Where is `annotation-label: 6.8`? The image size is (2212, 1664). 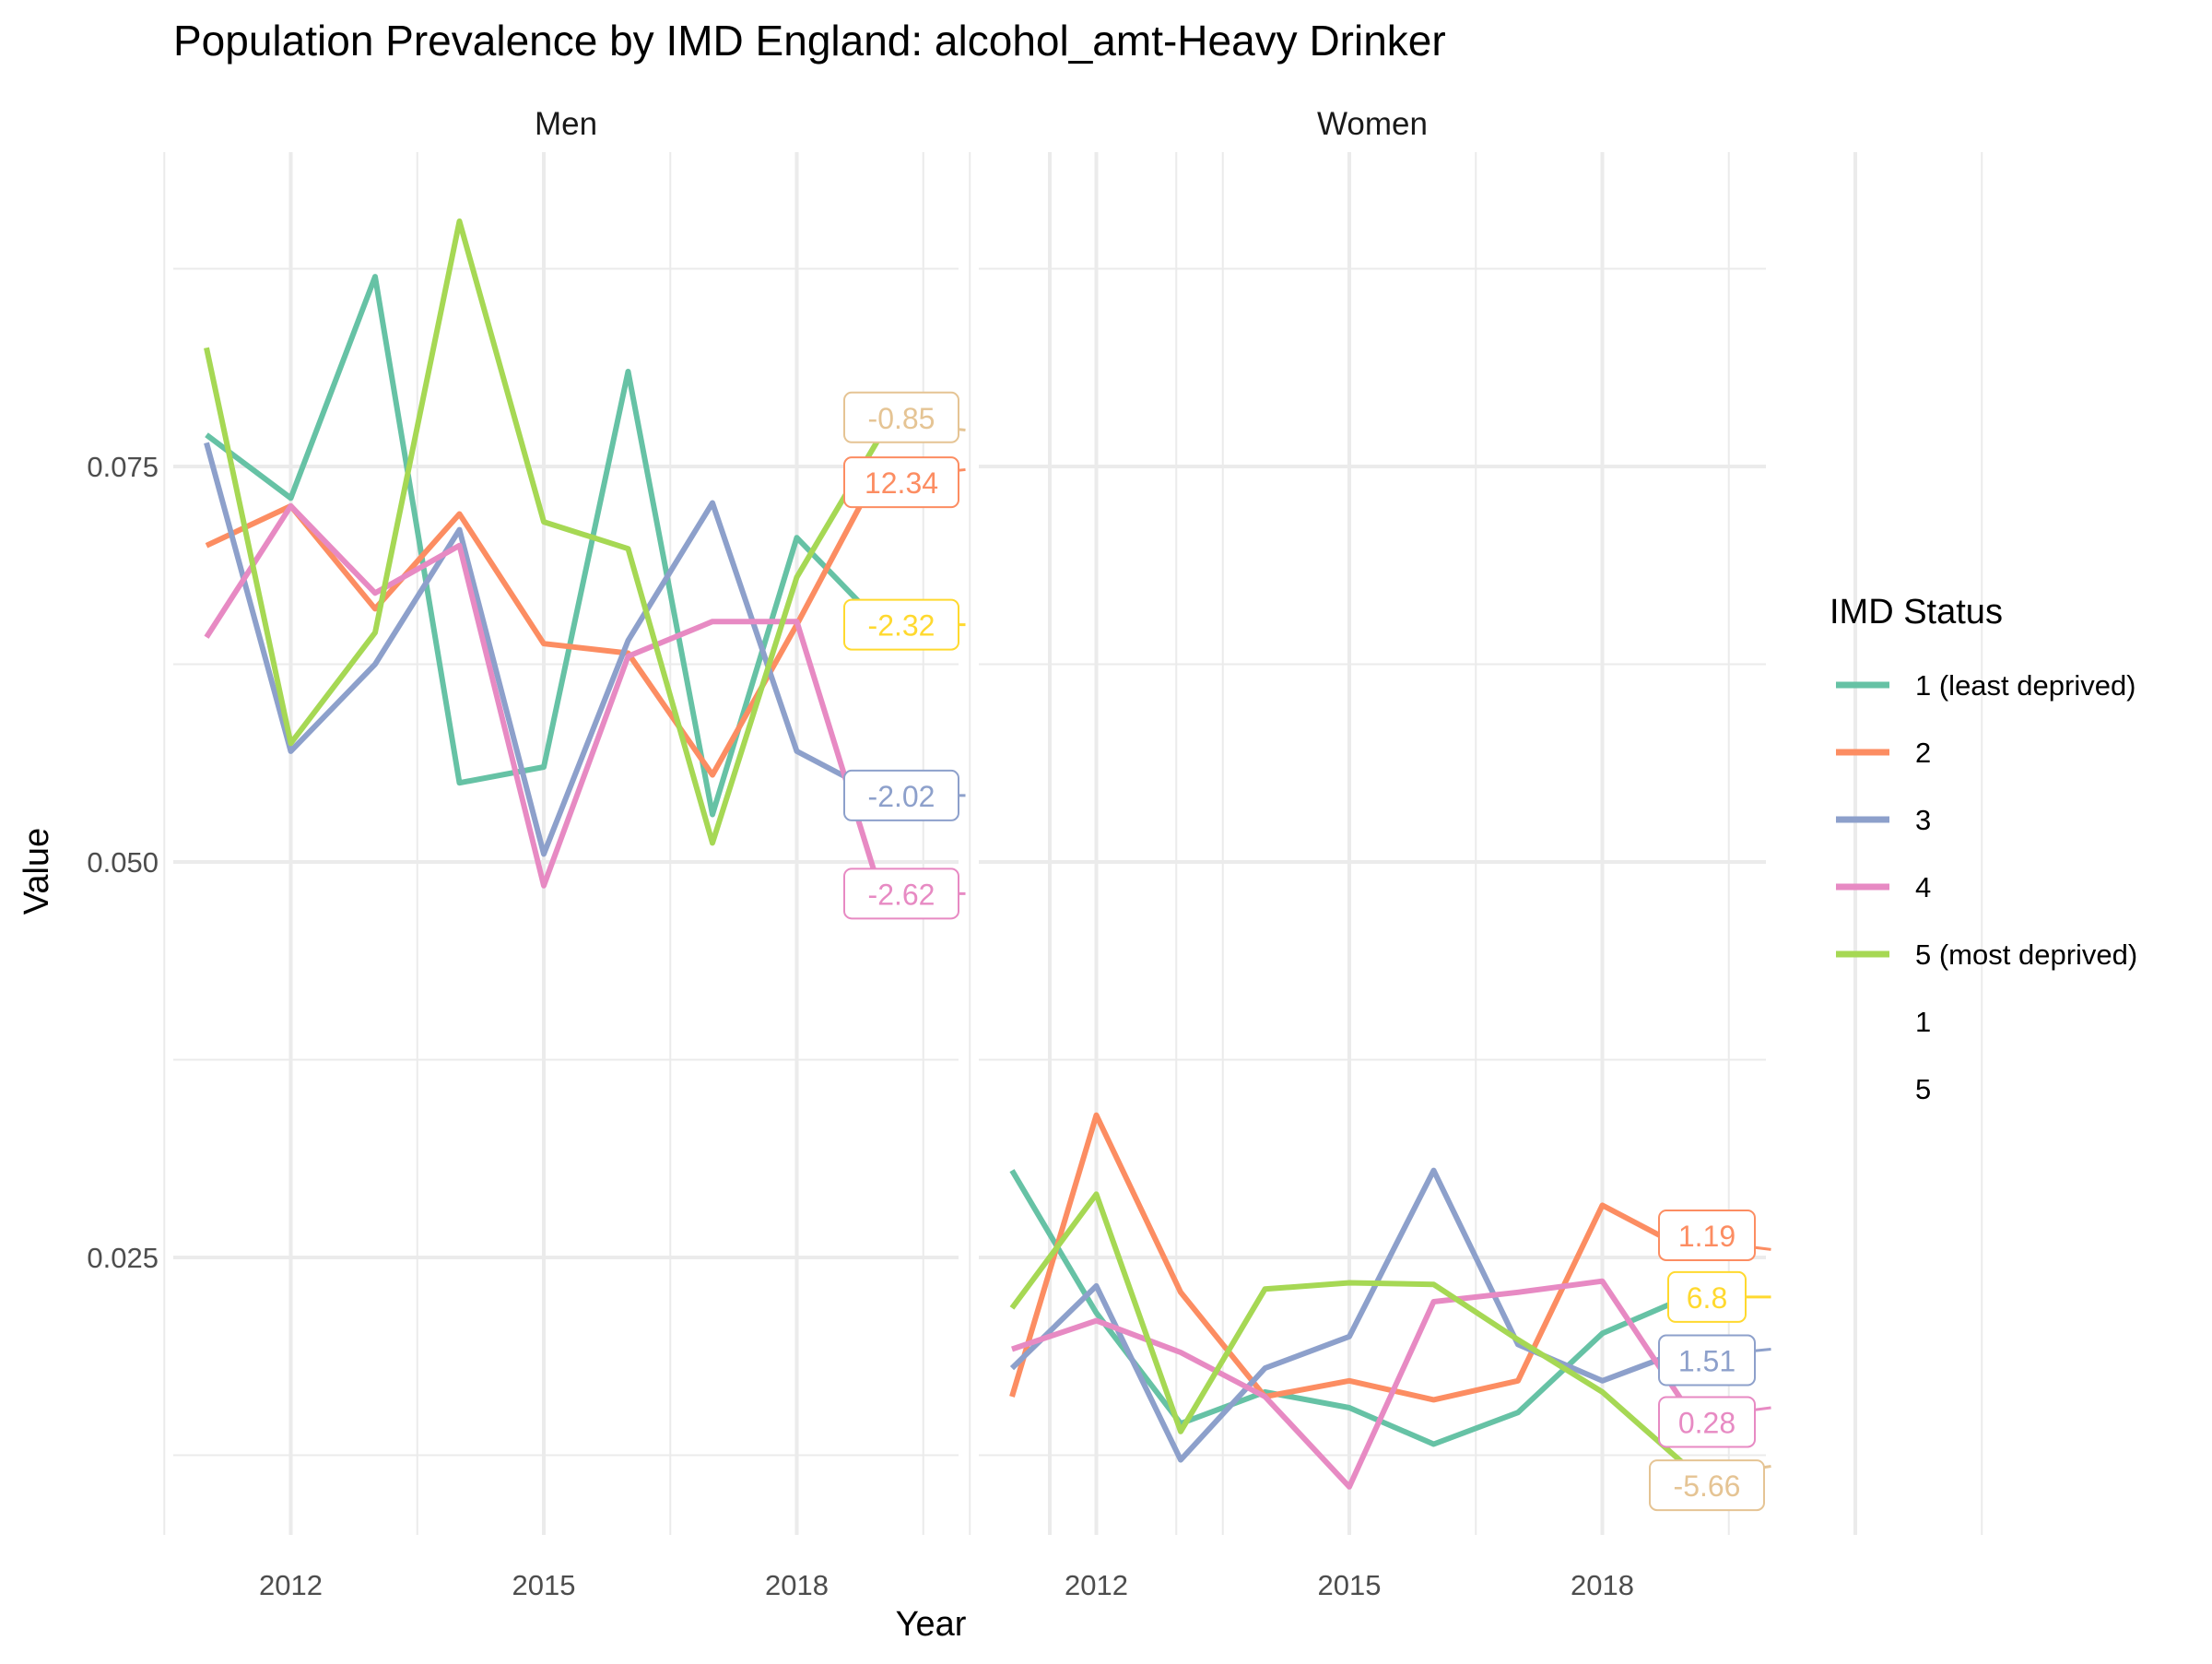
annotation-label: 6.8 is located at coordinates (1707, 1298).